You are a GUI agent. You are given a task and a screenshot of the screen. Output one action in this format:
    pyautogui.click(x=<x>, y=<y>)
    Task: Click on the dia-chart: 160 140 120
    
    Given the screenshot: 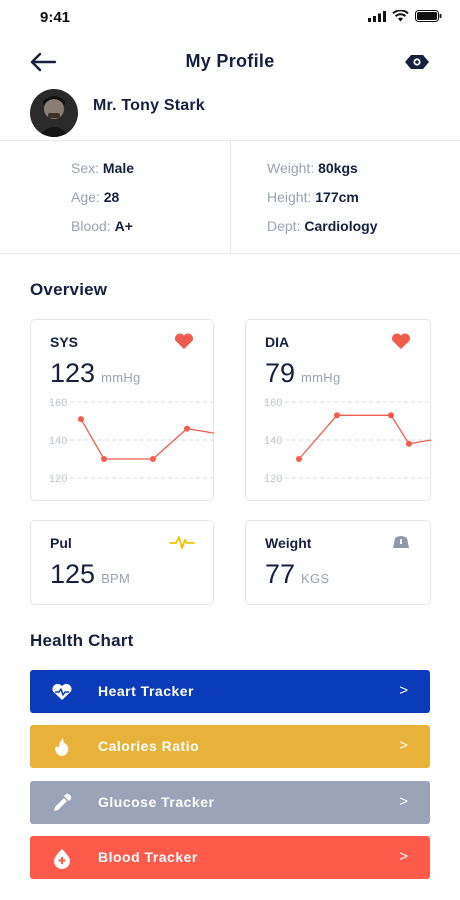 What is the action you would take?
    pyautogui.click(x=347, y=441)
    